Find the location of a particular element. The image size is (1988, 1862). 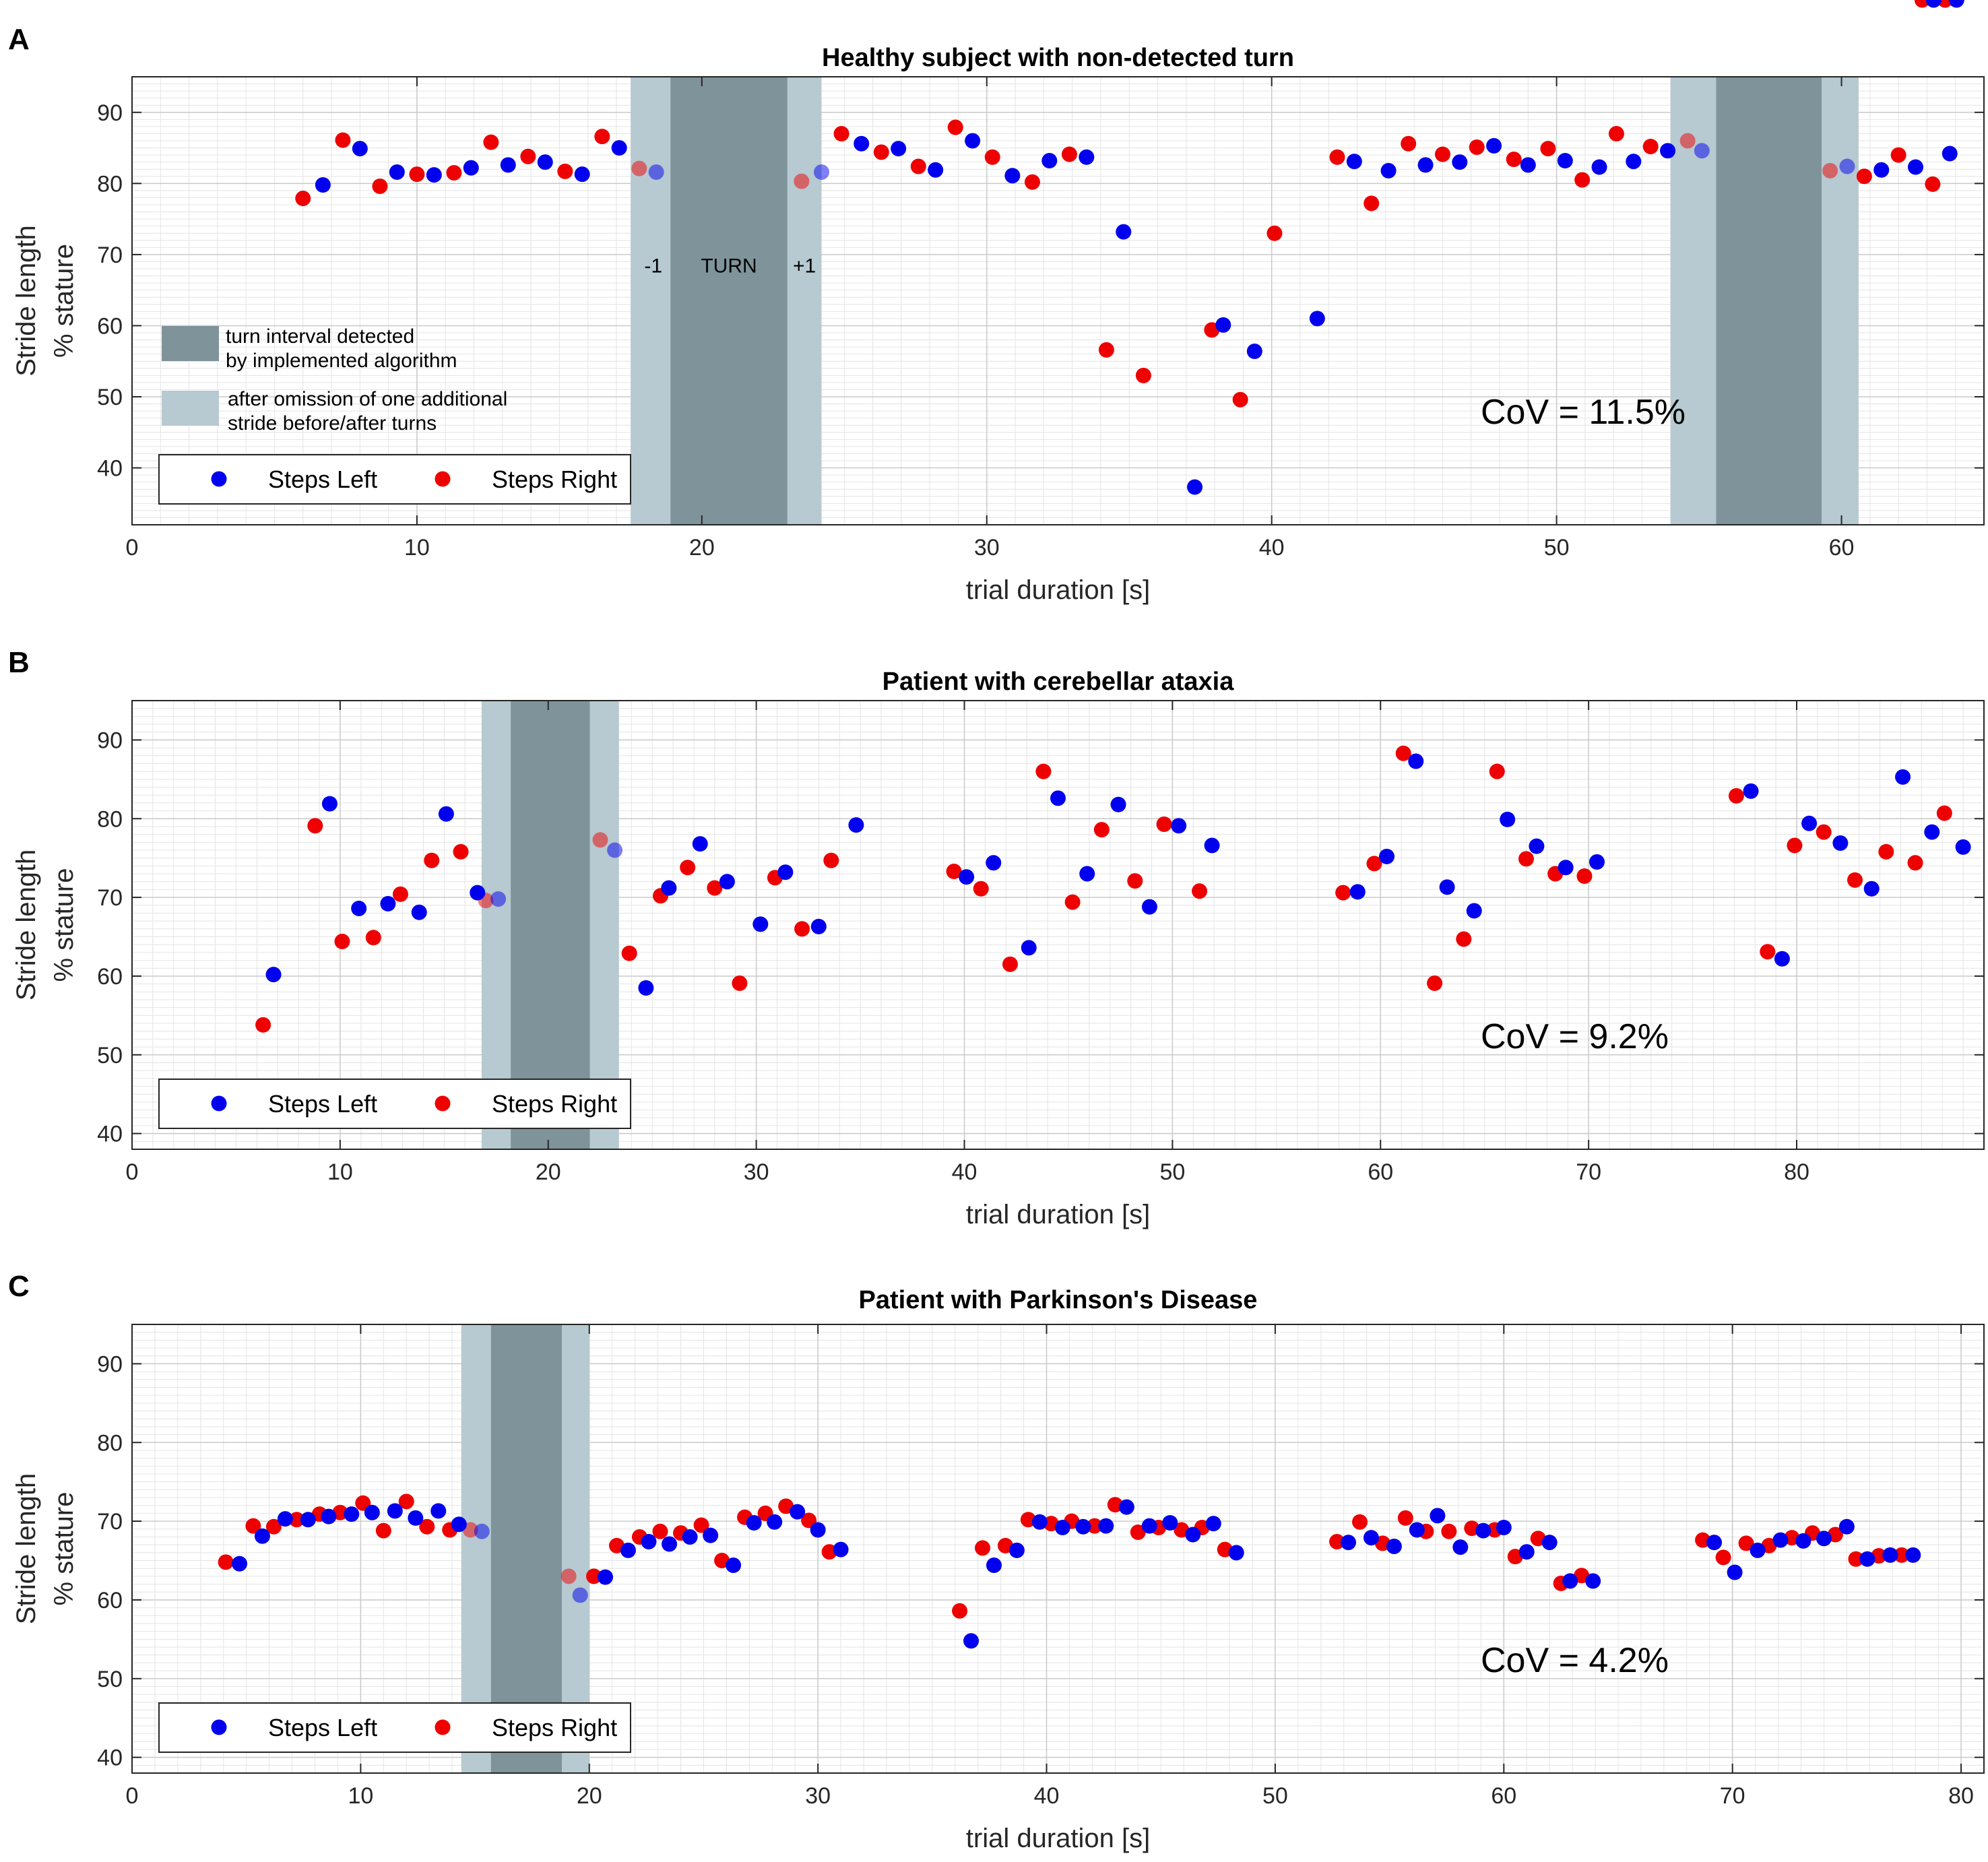

turn-legend-label: after omission of one additional is located at coordinates (368, 399).